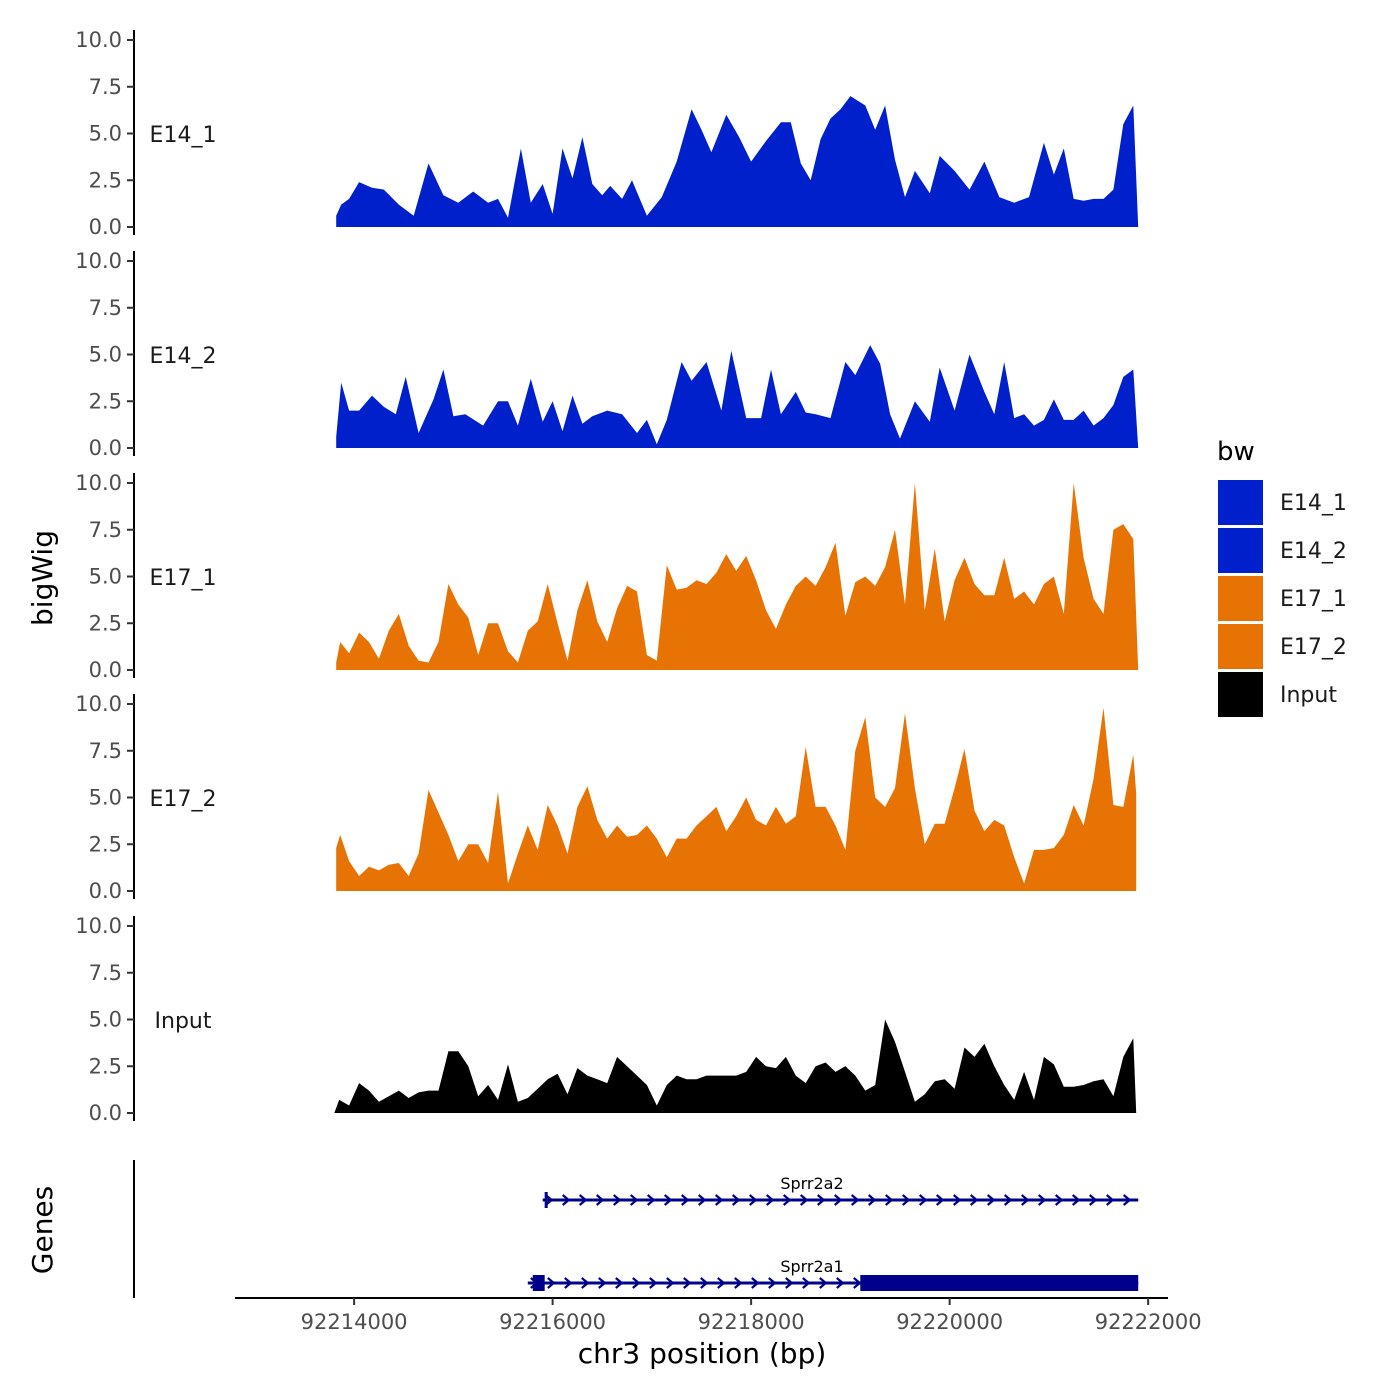 The image size is (1400, 1400). I want to click on legend-label: E14_1, so click(1313, 503).